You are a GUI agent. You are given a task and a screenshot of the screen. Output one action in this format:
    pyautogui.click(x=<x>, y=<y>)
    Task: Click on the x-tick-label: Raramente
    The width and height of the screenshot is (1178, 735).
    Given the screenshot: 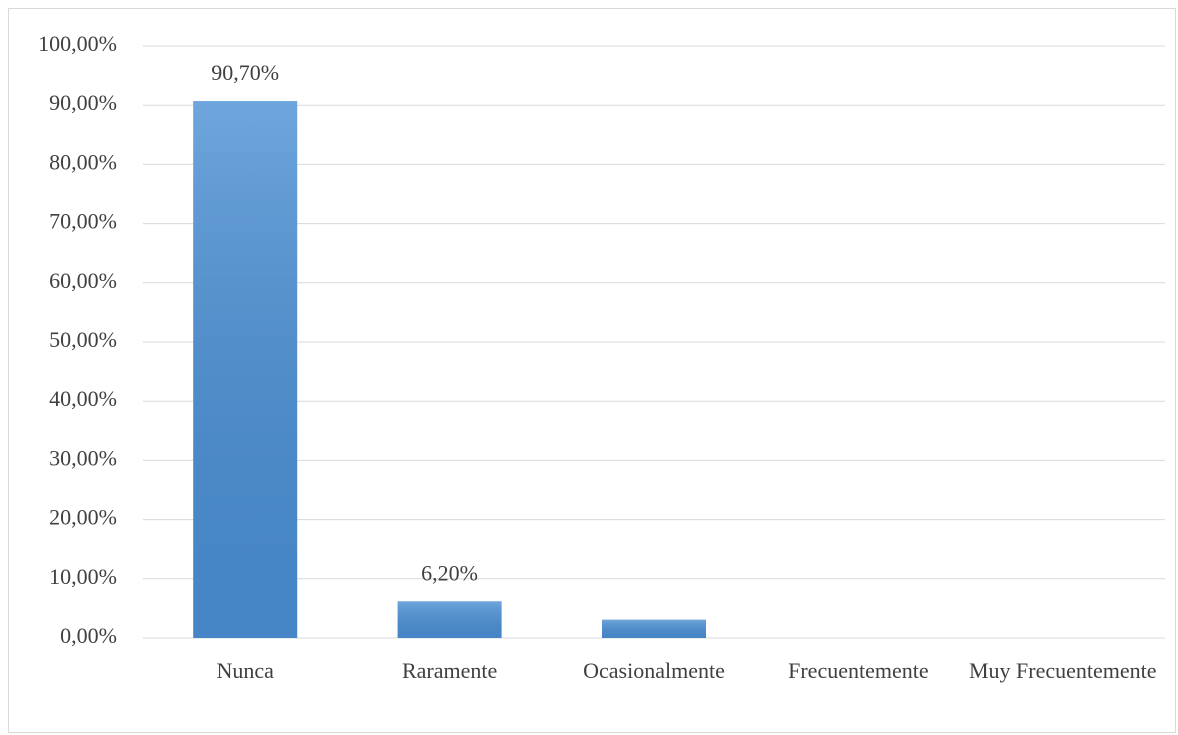 What is the action you would take?
    pyautogui.click(x=449, y=670)
    